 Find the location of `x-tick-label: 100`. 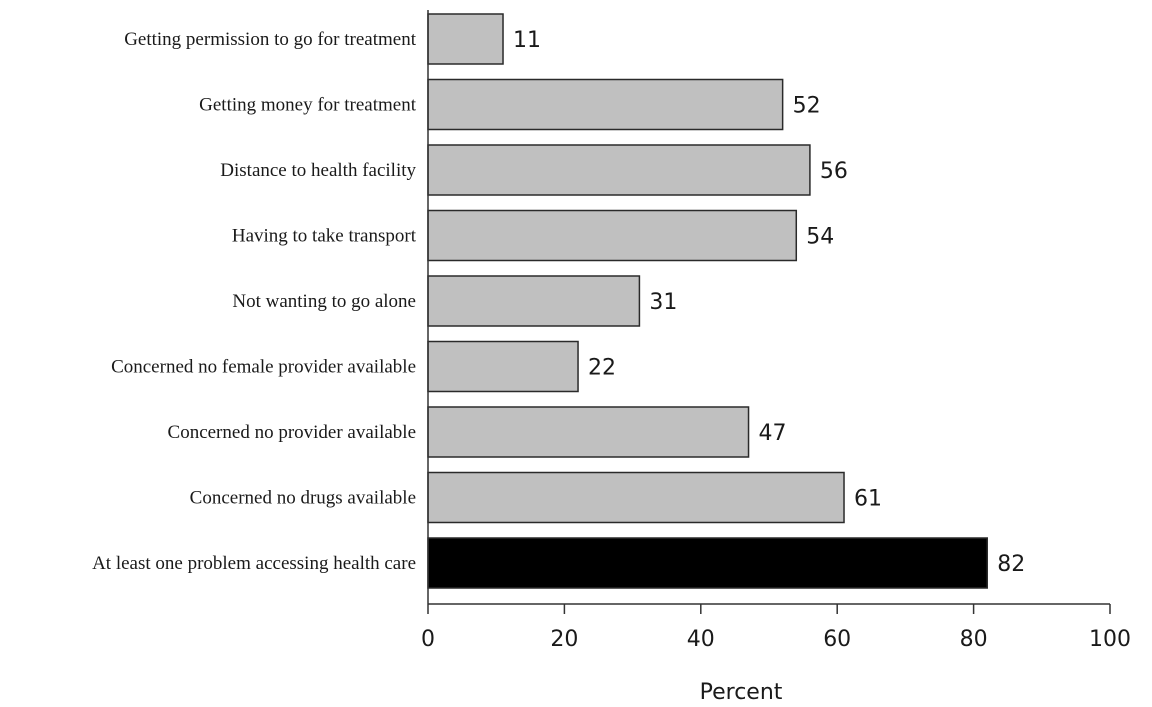

x-tick-label: 100 is located at coordinates (1110, 639).